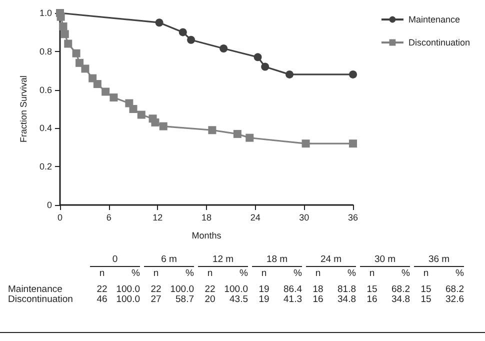 The image size is (485, 341). Describe the element at coordinates (109, 217) in the screenshot. I see `x-tick-label: 6` at that location.